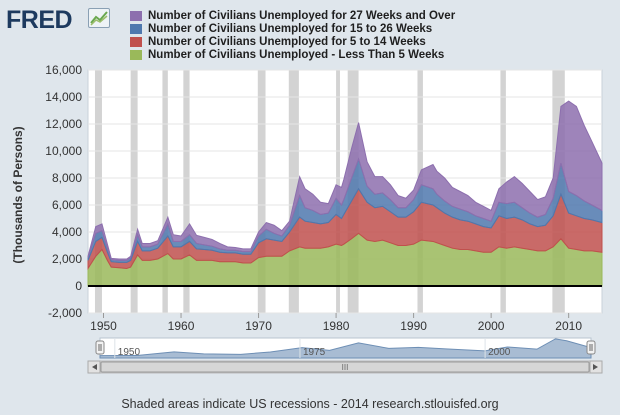 The width and height of the screenshot is (620, 415). Describe the element at coordinates (94, 367) in the screenshot. I see `chevron-left-icon` at that location.